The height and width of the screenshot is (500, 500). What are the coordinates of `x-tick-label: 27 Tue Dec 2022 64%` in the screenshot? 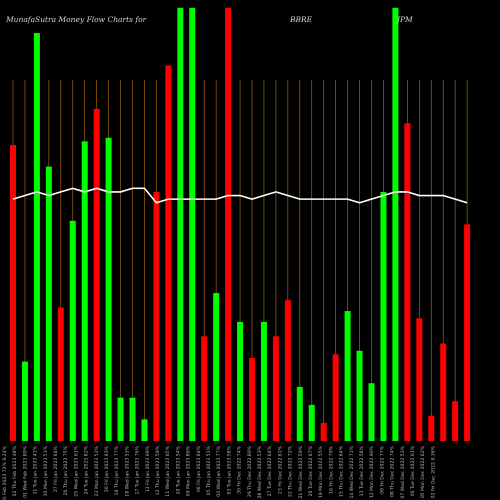 It's located at (270, 470).